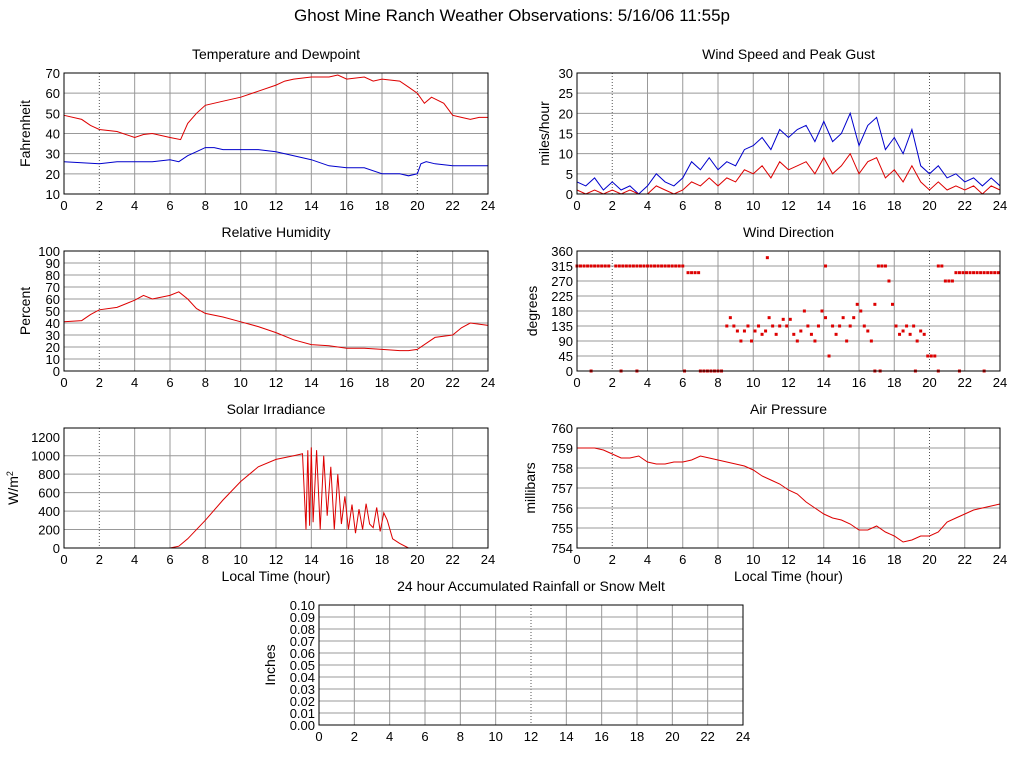 The image size is (1024, 768). I want to click on temp-x-tick-label: 10, so click(240, 205).